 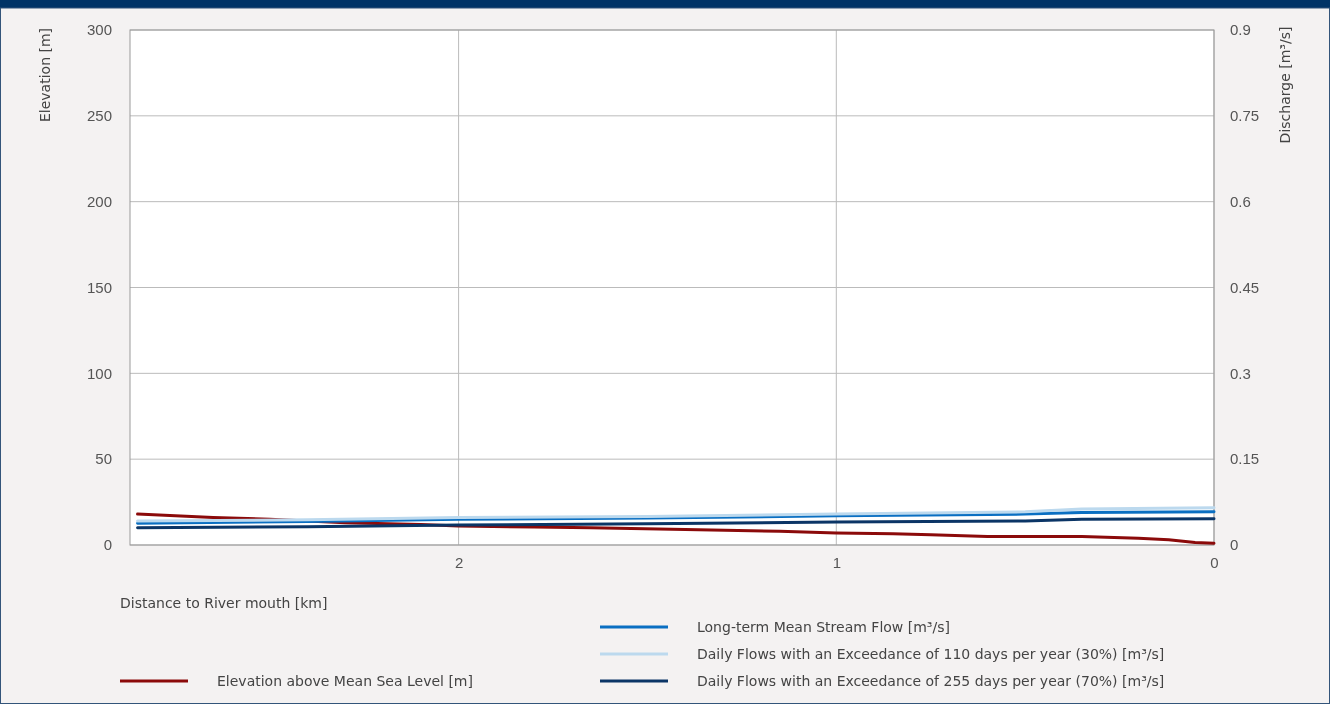 I want to click on y-tick-label: 100, so click(x=99, y=373).